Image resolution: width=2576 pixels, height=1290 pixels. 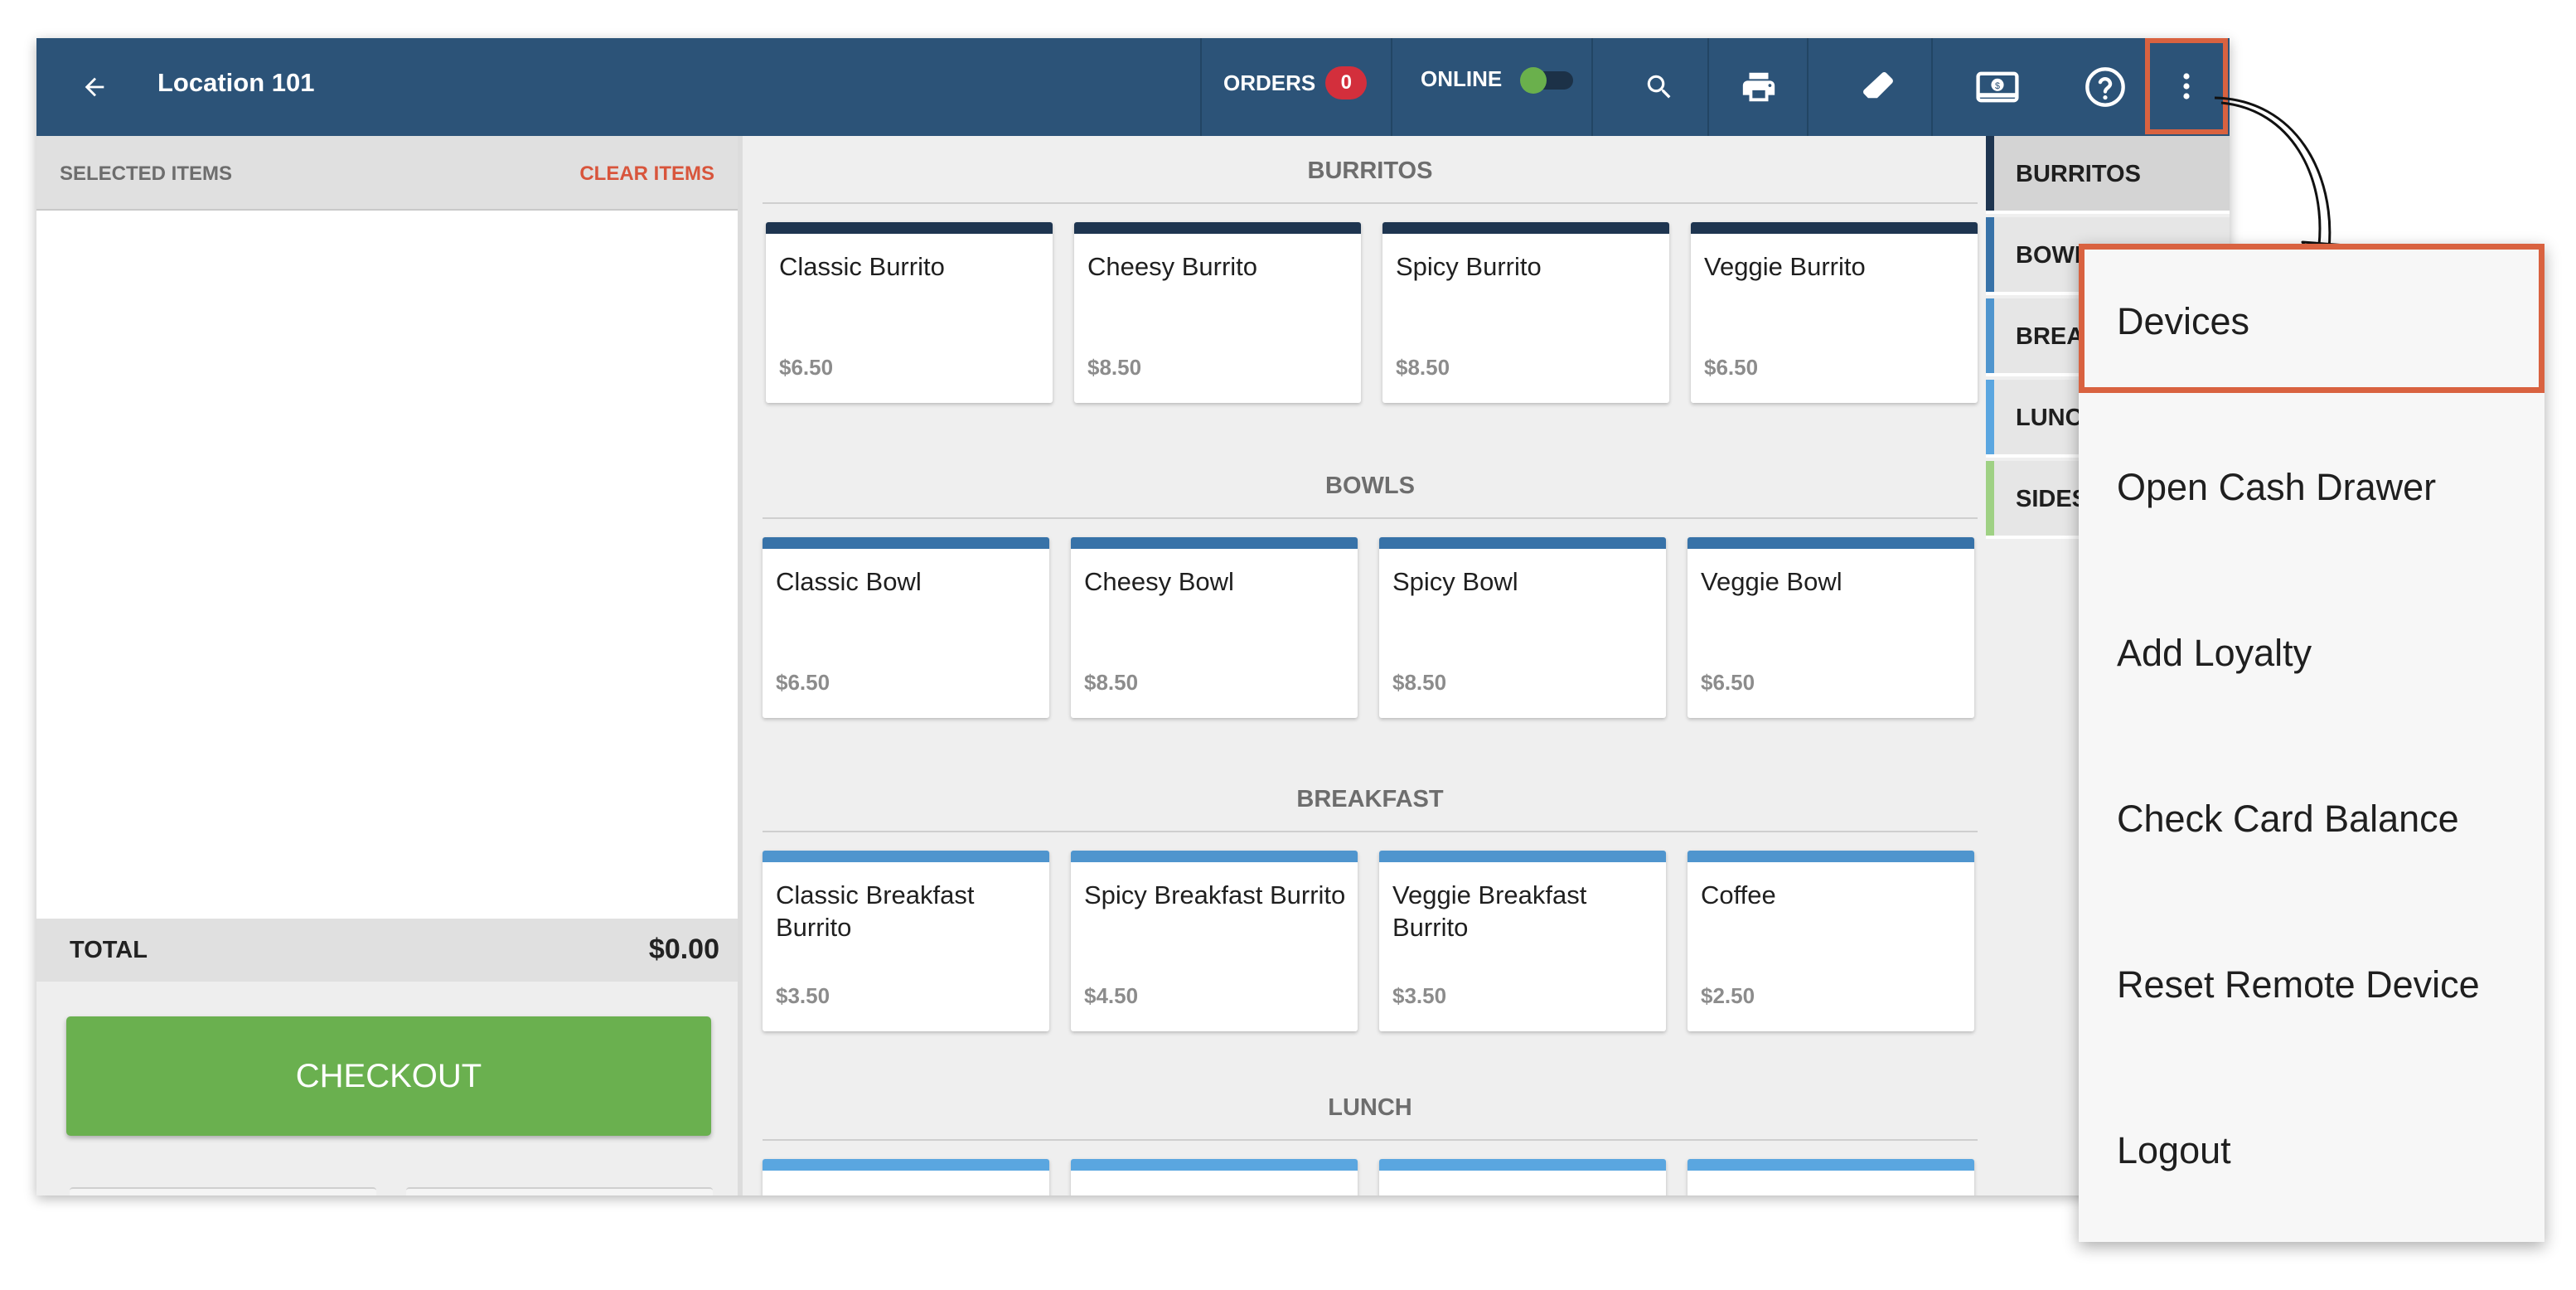 I want to click on orders-button: ORDERS 0, so click(x=1295, y=82).